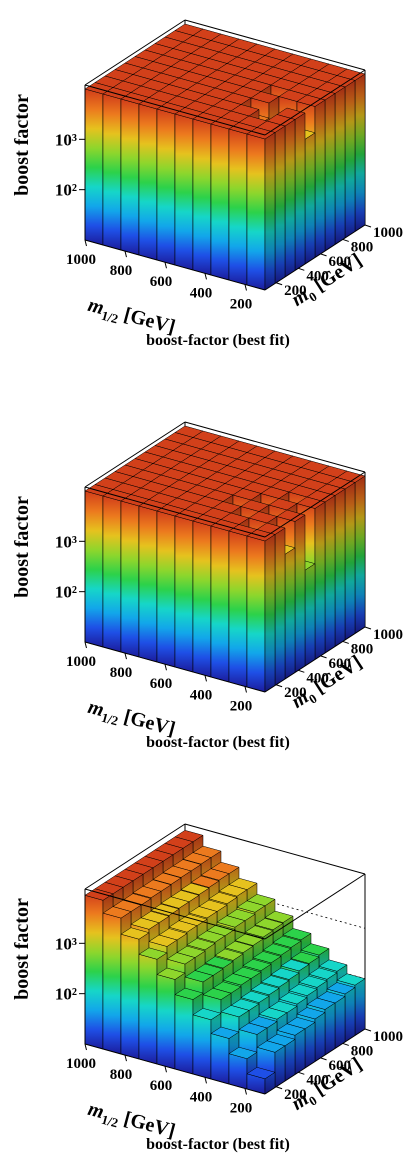  I want to click on y-tick-label: 600, so click(340, 1066).